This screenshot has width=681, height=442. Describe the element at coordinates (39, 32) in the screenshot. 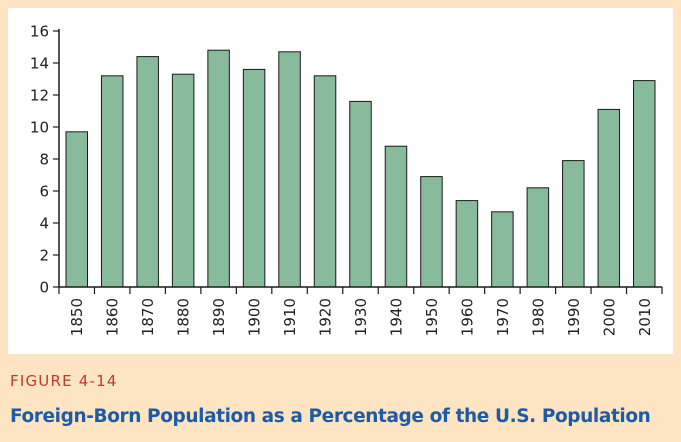

I see `y-tick-label: 16` at that location.